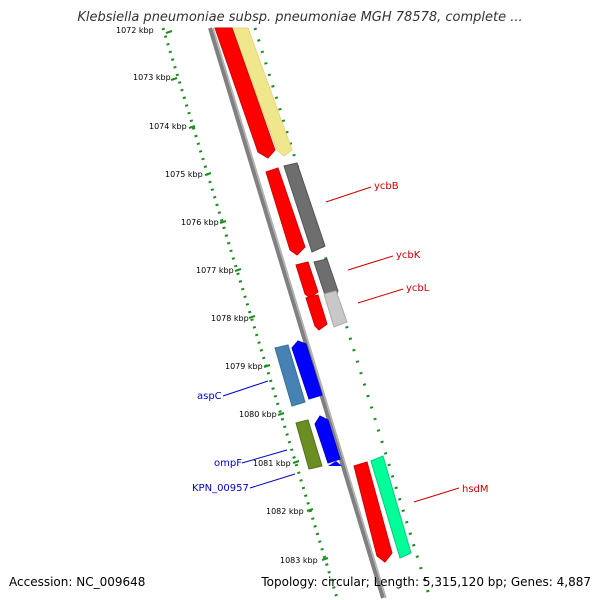 The height and width of the screenshot is (600, 600). I want to click on tick-label: 1078 kbp, so click(230, 318).